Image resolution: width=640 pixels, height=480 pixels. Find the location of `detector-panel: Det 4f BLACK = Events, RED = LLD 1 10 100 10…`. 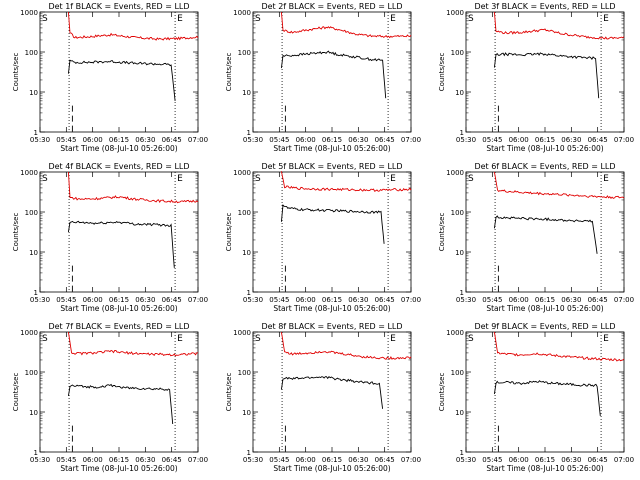

detector-panel: Det 4f BLACK = Events, RED = LLD 1 10 100 10… is located at coordinates (110, 237).